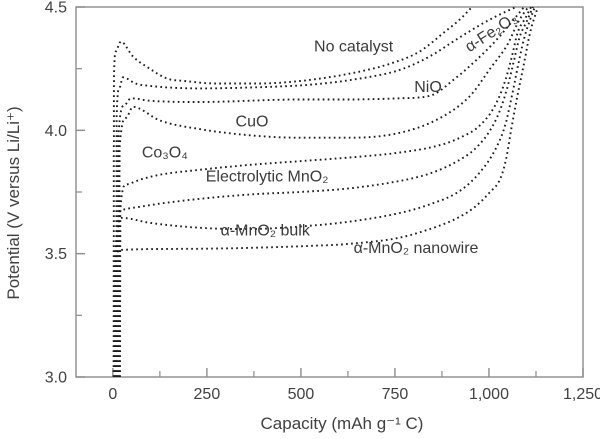 The image size is (600, 439). Describe the element at coordinates (489, 394) in the screenshot. I see `x-tick-label: 1,000` at that location.